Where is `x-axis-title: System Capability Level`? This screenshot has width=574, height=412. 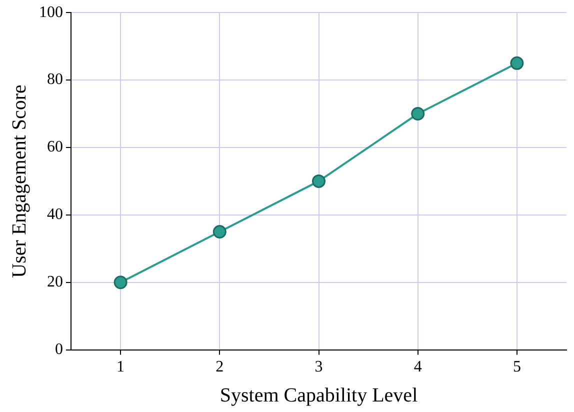
x-axis-title: System Capability Level is located at coordinates (319, 395).